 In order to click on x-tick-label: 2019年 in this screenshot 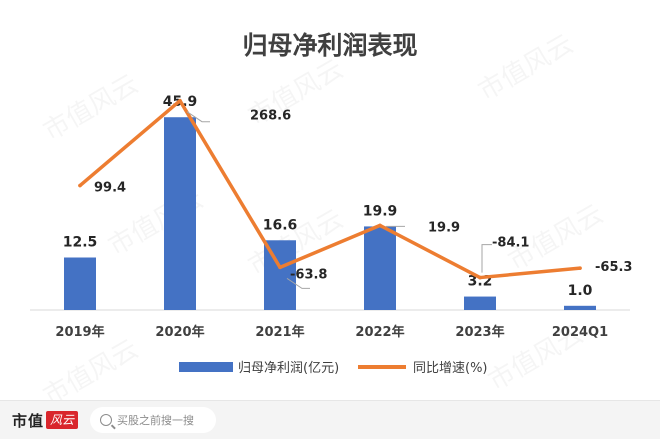, I will do `click(79, 332)`.